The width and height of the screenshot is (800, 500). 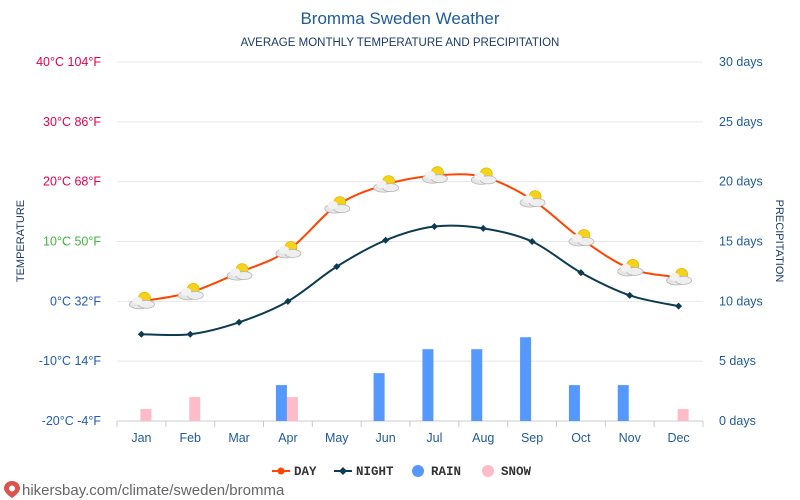 I want to click on month-label: Jan, so click(x=141, y=438).